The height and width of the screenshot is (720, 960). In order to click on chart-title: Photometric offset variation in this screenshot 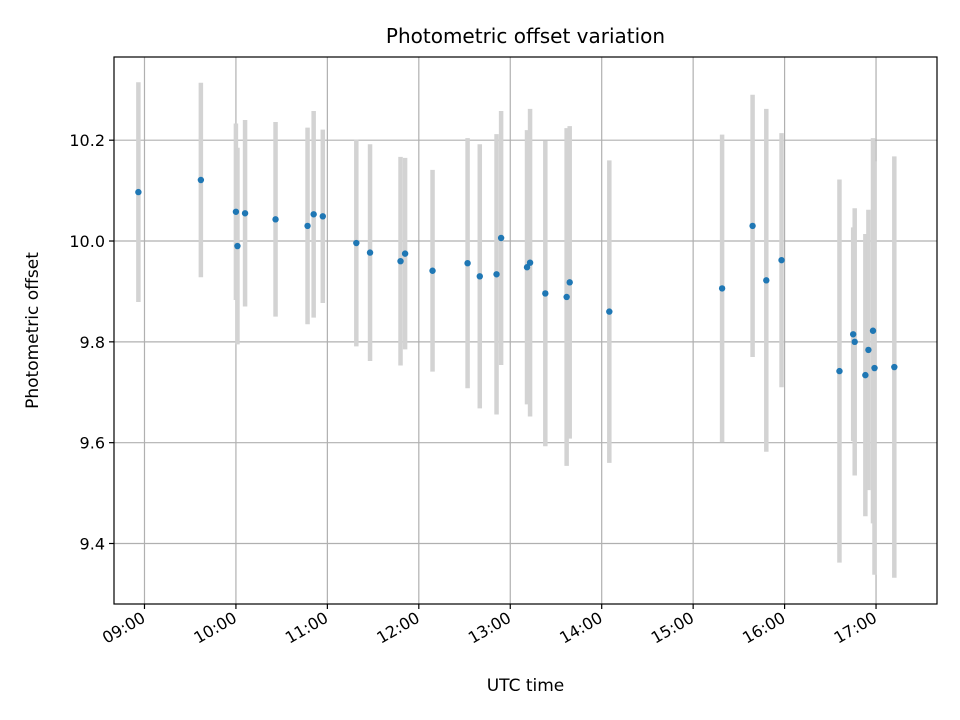, I will do `click(525, 36)`.